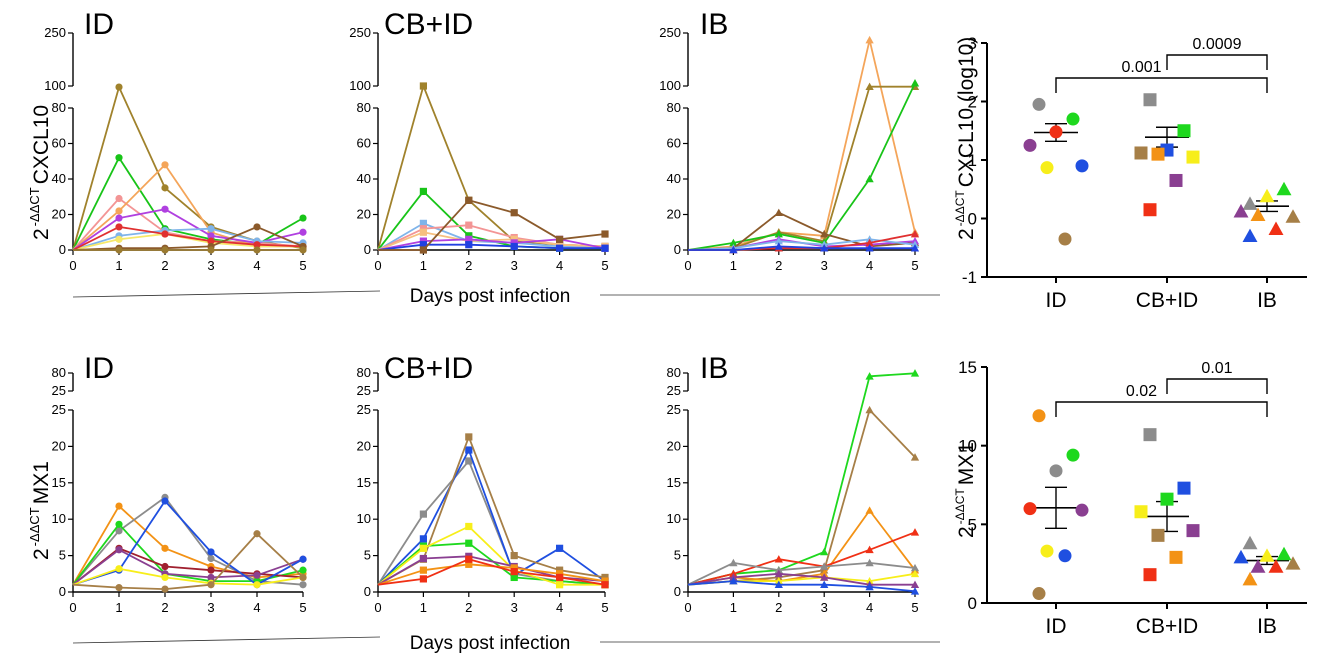 The image size is (1330, 657). I want to click on p-value-label: 0.01, so click(1216, 368).